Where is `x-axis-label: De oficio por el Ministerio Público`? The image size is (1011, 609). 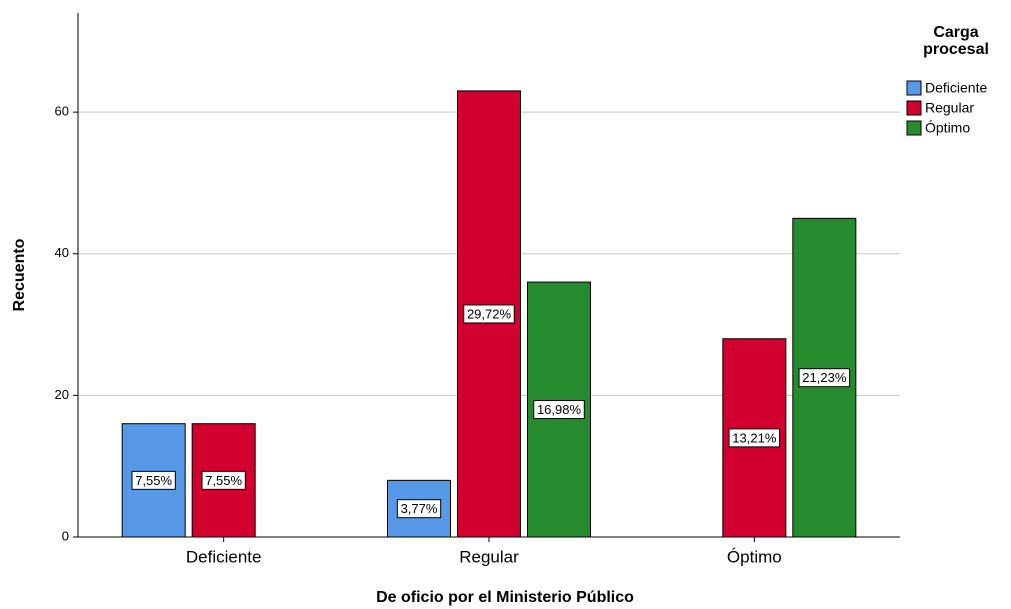 x-axis-label: De oficio por el Ministerio Público is located at coordinates (505, 597).